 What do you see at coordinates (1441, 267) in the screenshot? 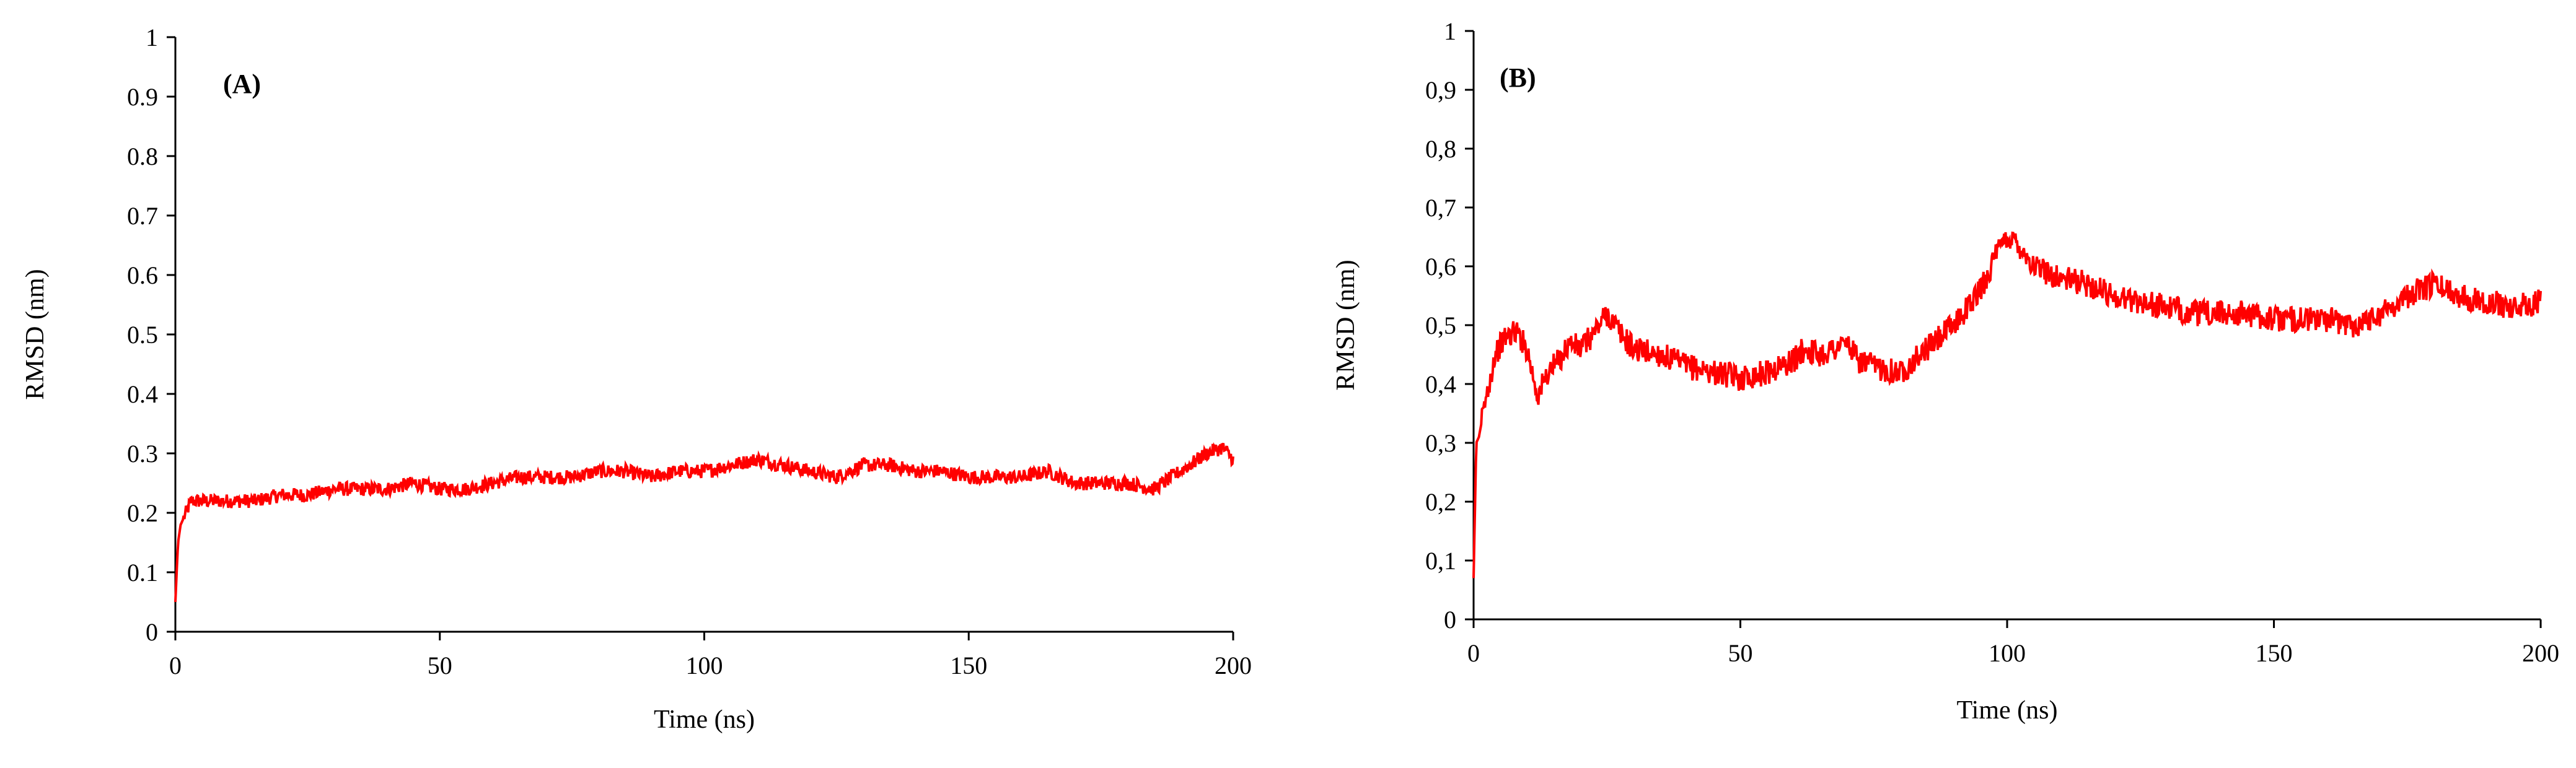
I see `y-tick-label: 0,6` at bounding box center [1441, 267].